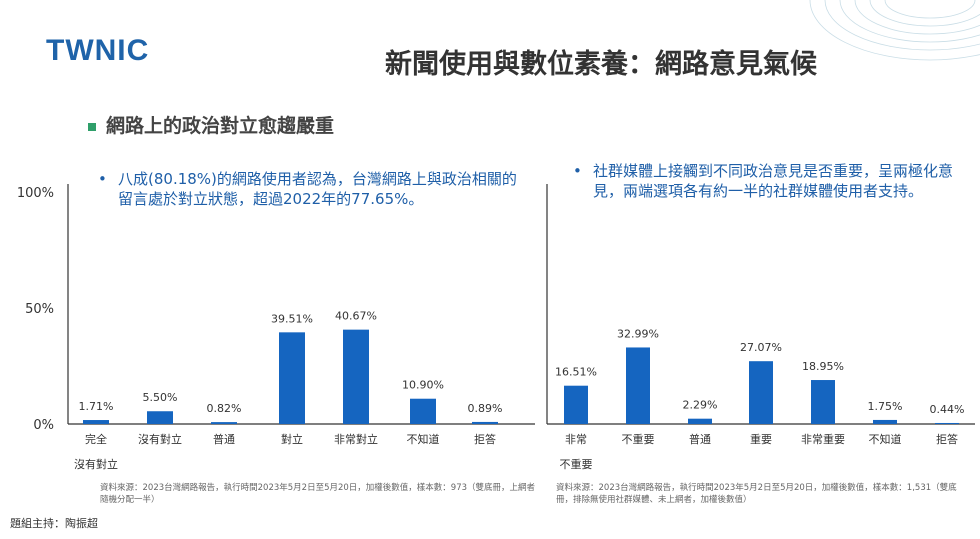  Describe the element at coordinates (423, 385) in the screenshot. I see `left-bar-value-label: 10.90%` at that location.